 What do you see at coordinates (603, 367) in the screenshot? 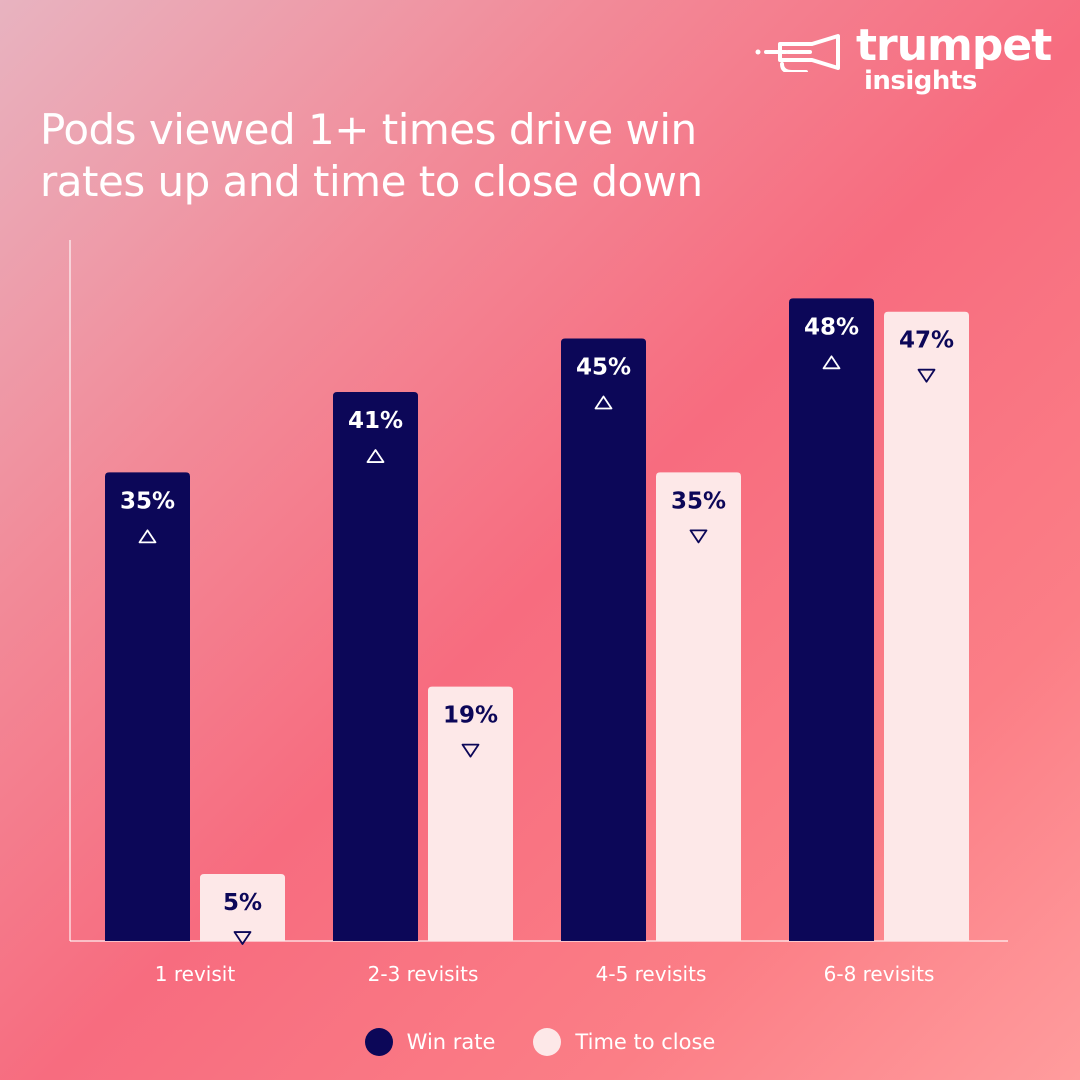
I see `data-label-win-rate-3: 45%` at bounding box center [603, 367].